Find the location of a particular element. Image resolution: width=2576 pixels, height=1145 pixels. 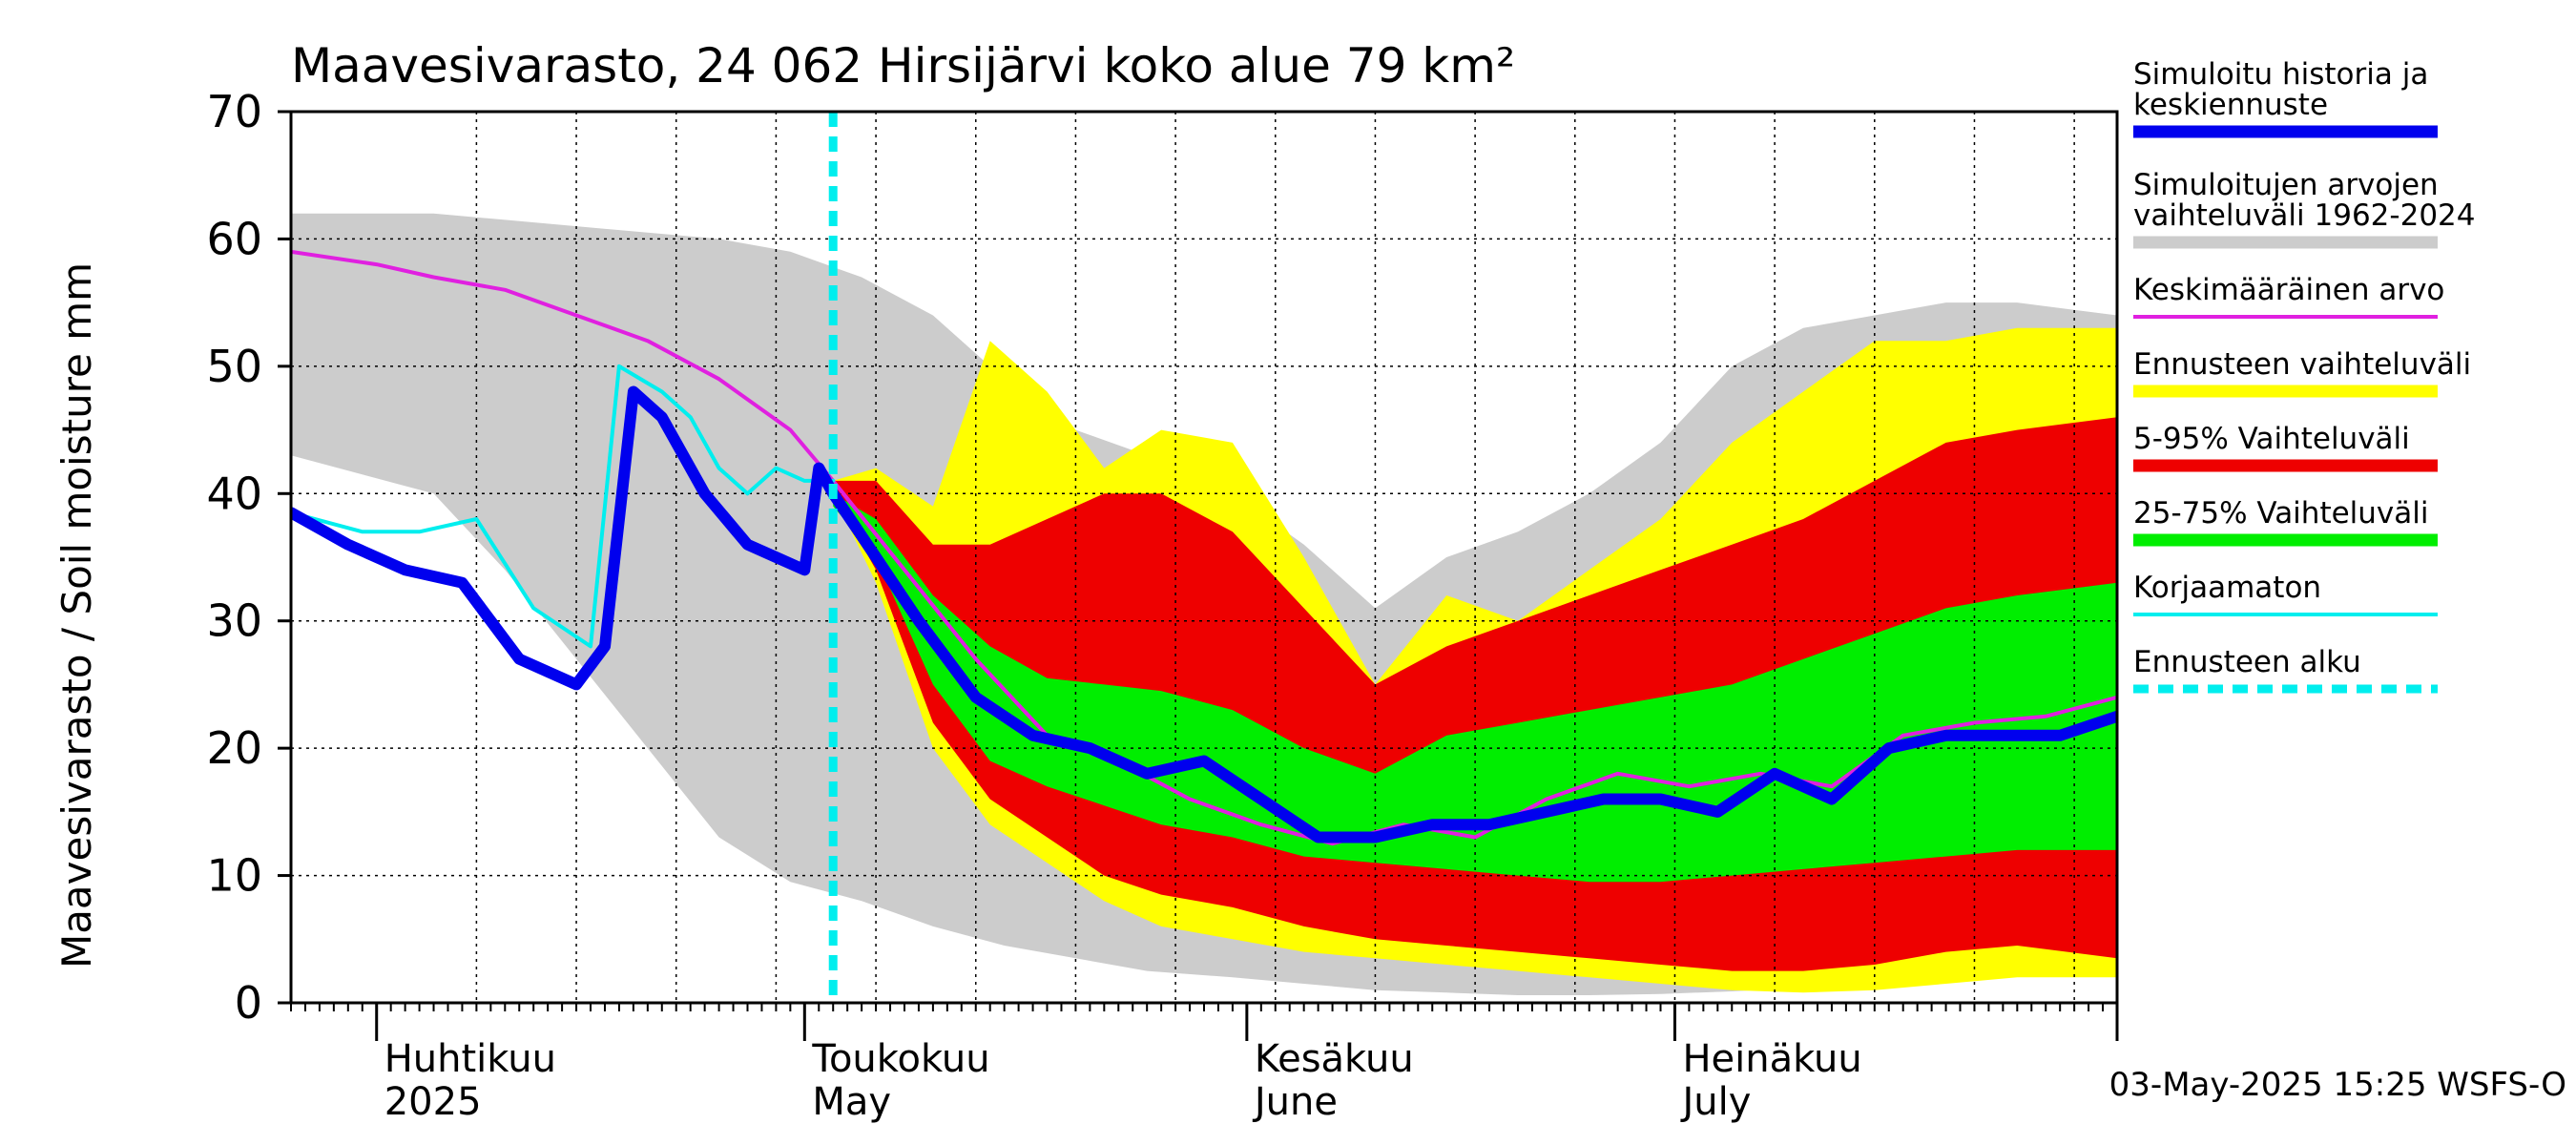

month-label-bottom: July is located at coordinates (1715, 1102).